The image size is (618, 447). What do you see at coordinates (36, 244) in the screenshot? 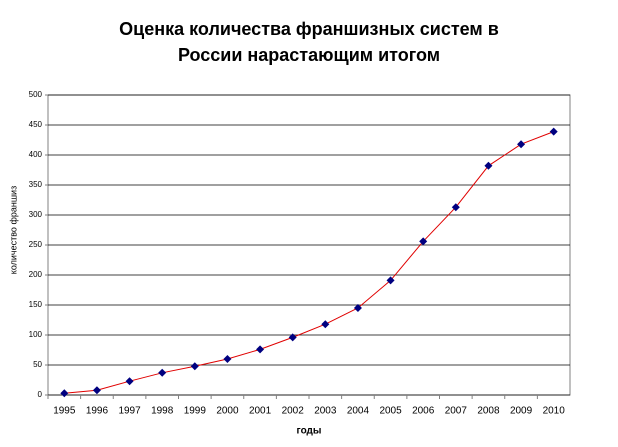
I see `y-tick-label: 250` at bounding box center [36, 244].